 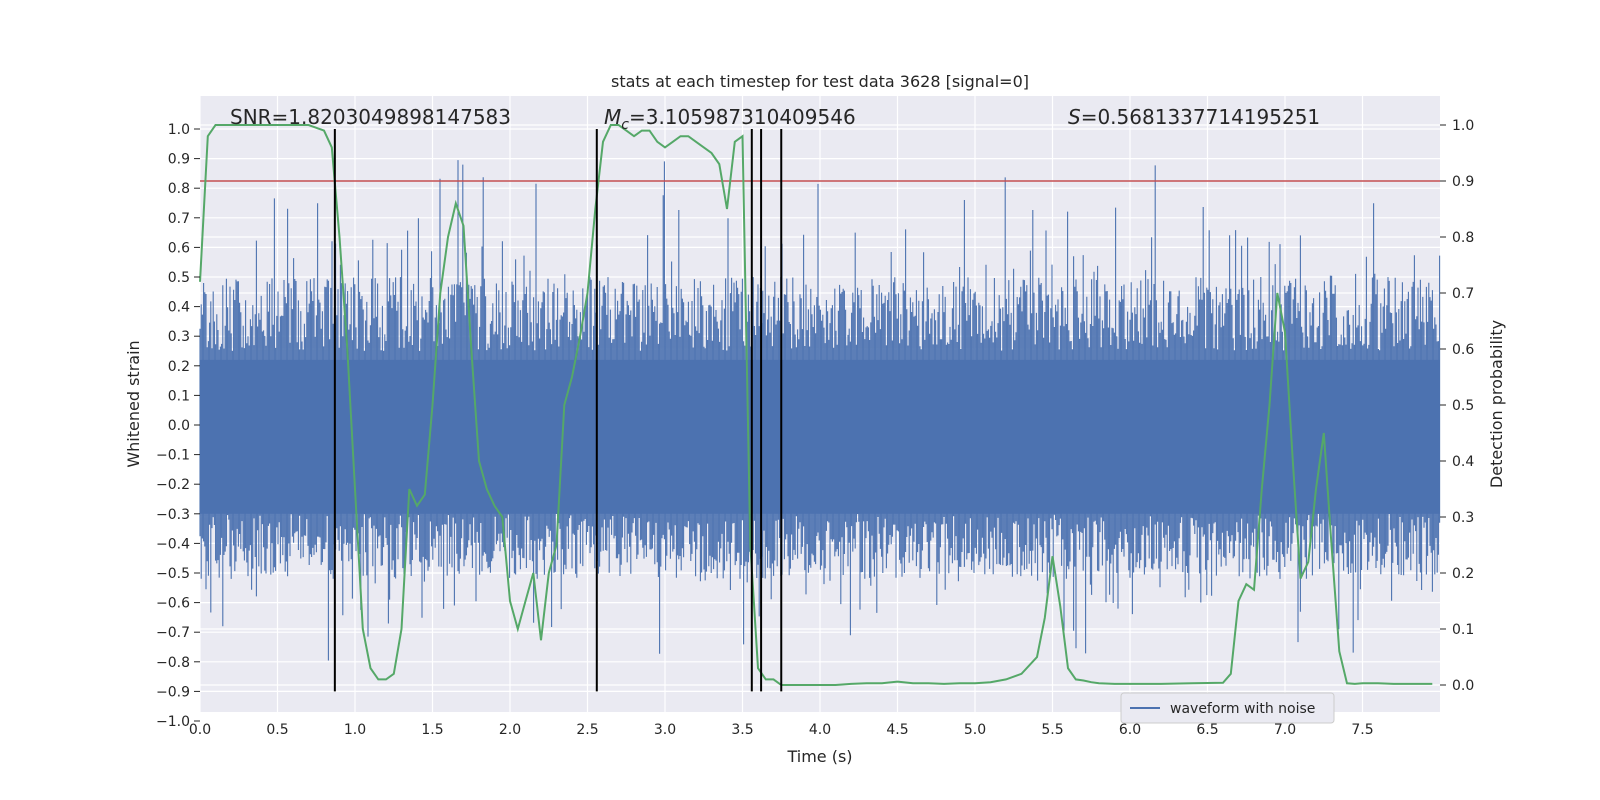 I want to click on y-tick-label-right: 0.5, so click(x=1463, y=406).